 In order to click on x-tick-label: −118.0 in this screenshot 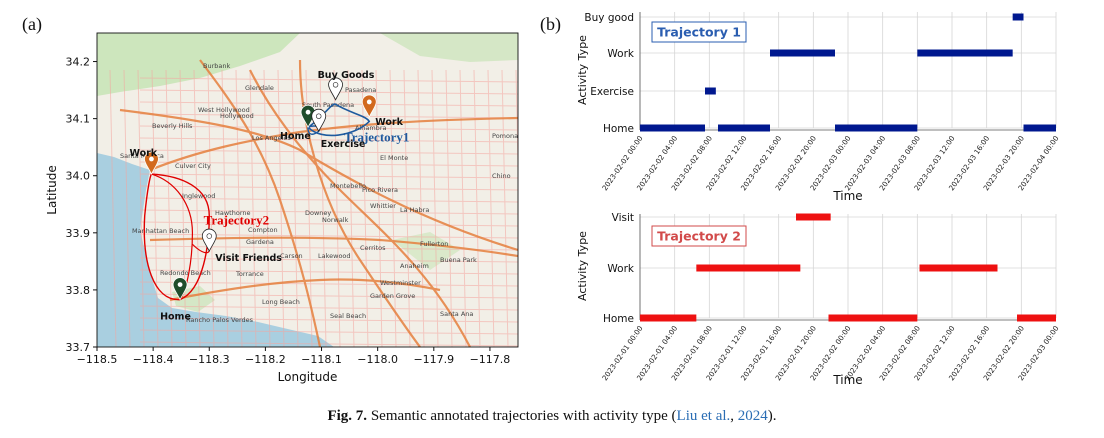, I will do `click(377, 359)`.